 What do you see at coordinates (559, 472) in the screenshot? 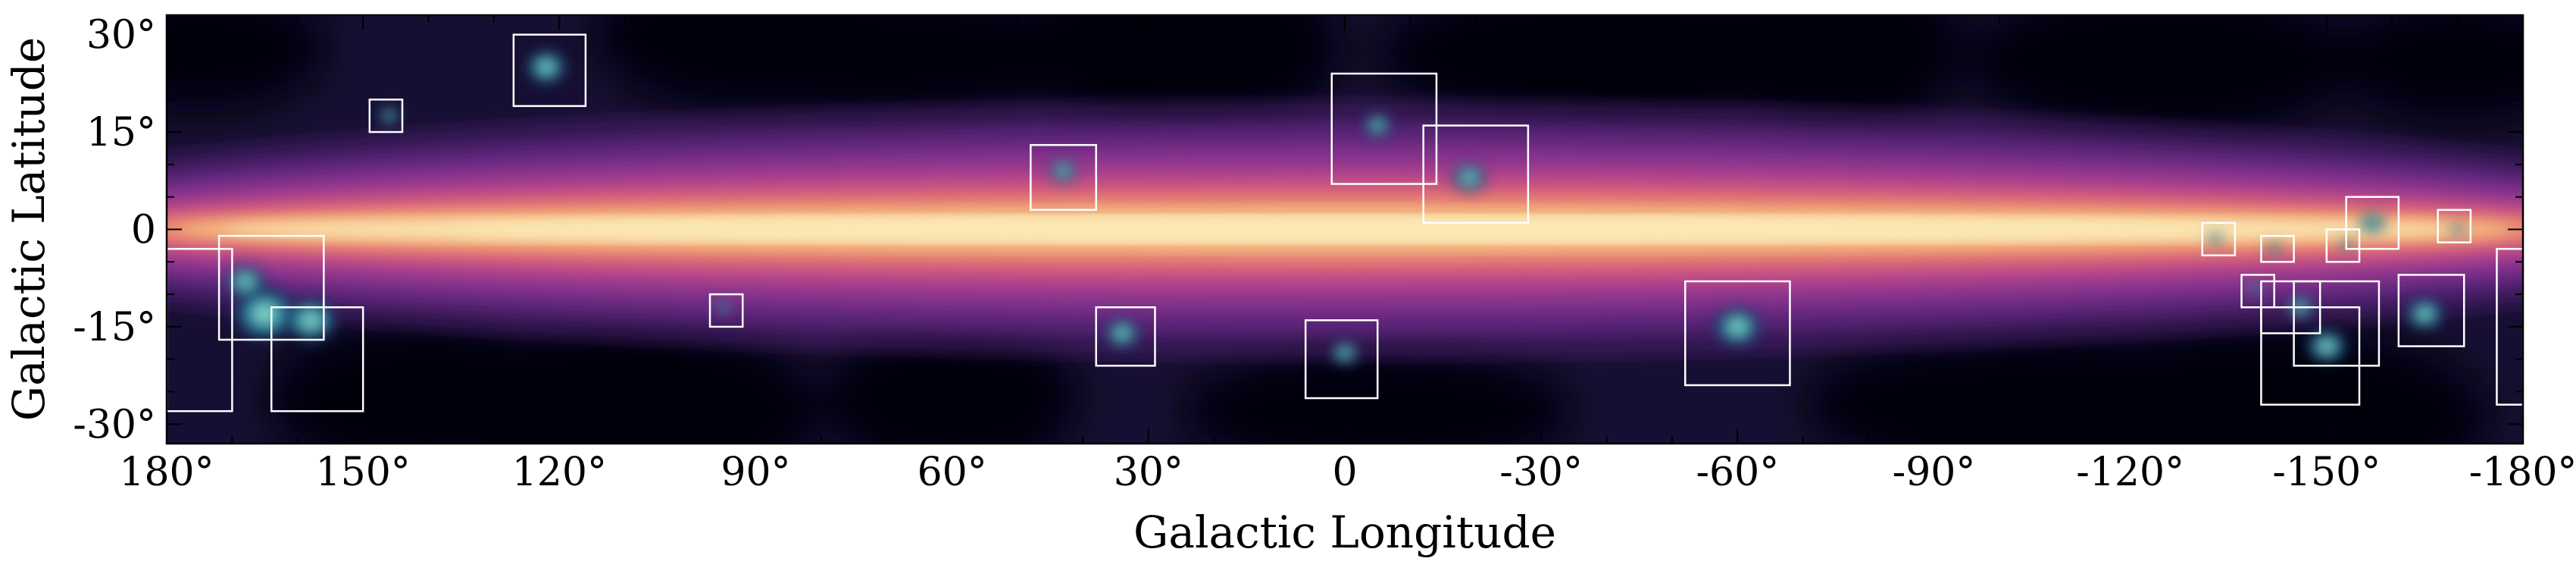
I see `x-tick-label: 120°` at bounding box center [559, 472].